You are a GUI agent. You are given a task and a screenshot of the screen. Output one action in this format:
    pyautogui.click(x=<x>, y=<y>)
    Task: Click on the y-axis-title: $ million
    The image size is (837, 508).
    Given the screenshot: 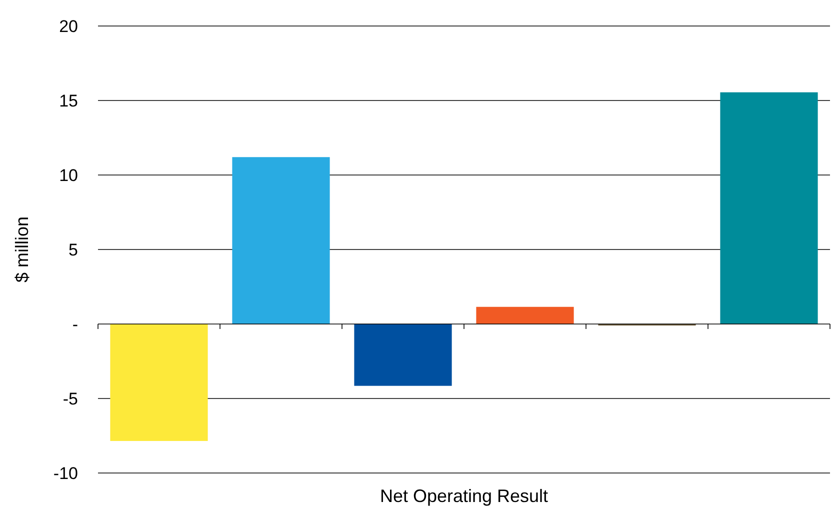 What is the action you would take?
    pyautogui.click(x=22, y=249)
    